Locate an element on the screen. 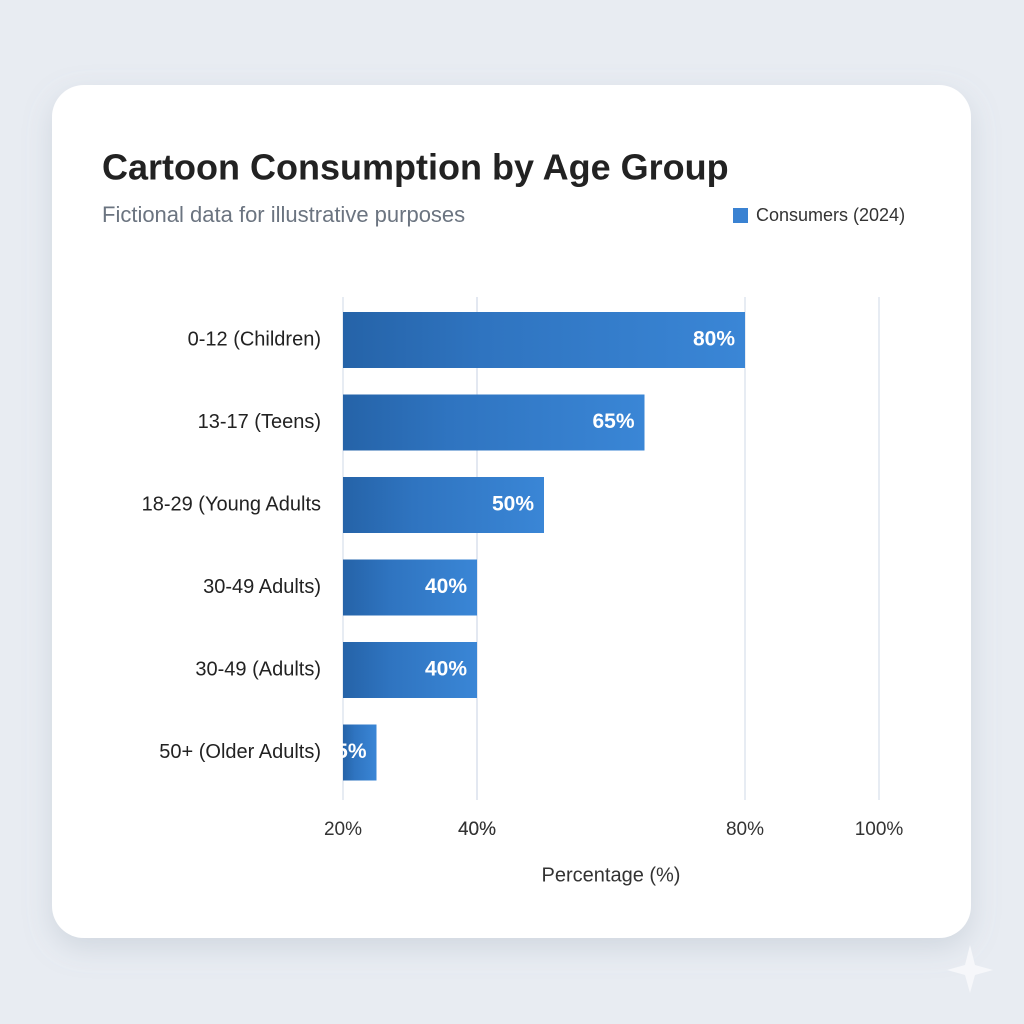  value-label: 25% is located at coordinates (345, 751).